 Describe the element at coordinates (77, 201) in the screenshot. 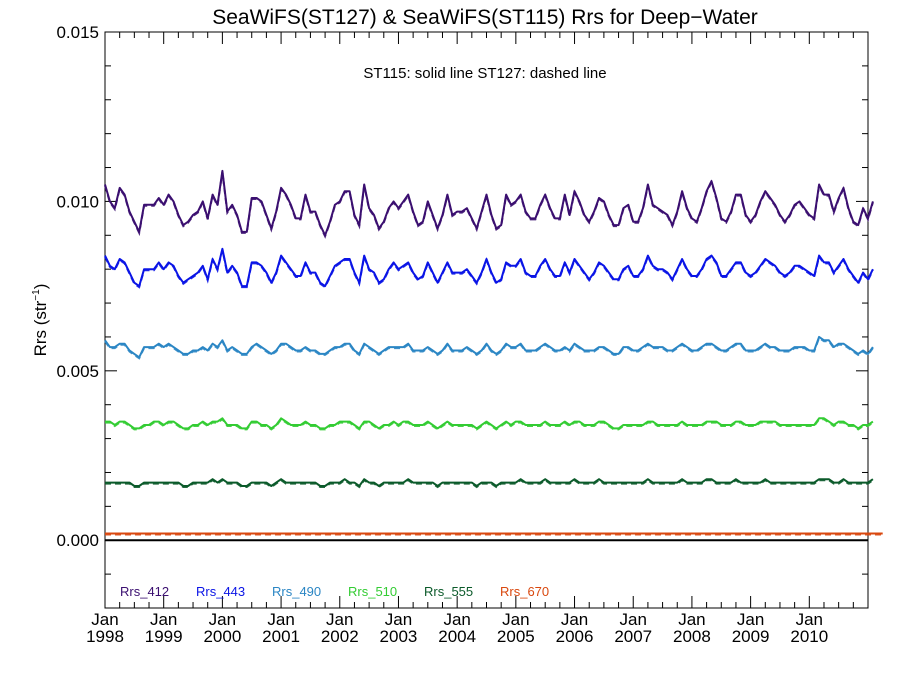

I see `y-tick-label: 0.010` at that location.